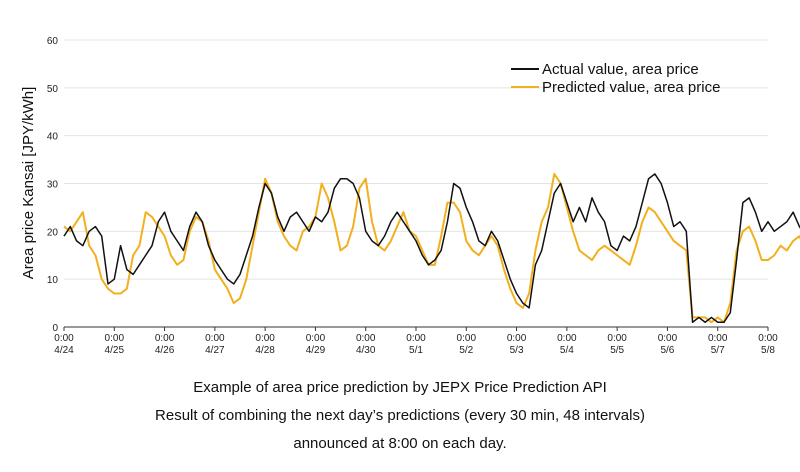 The image size is (800, 472). I want to click on x-tick-date-label: 4/25, so click(115, 350).